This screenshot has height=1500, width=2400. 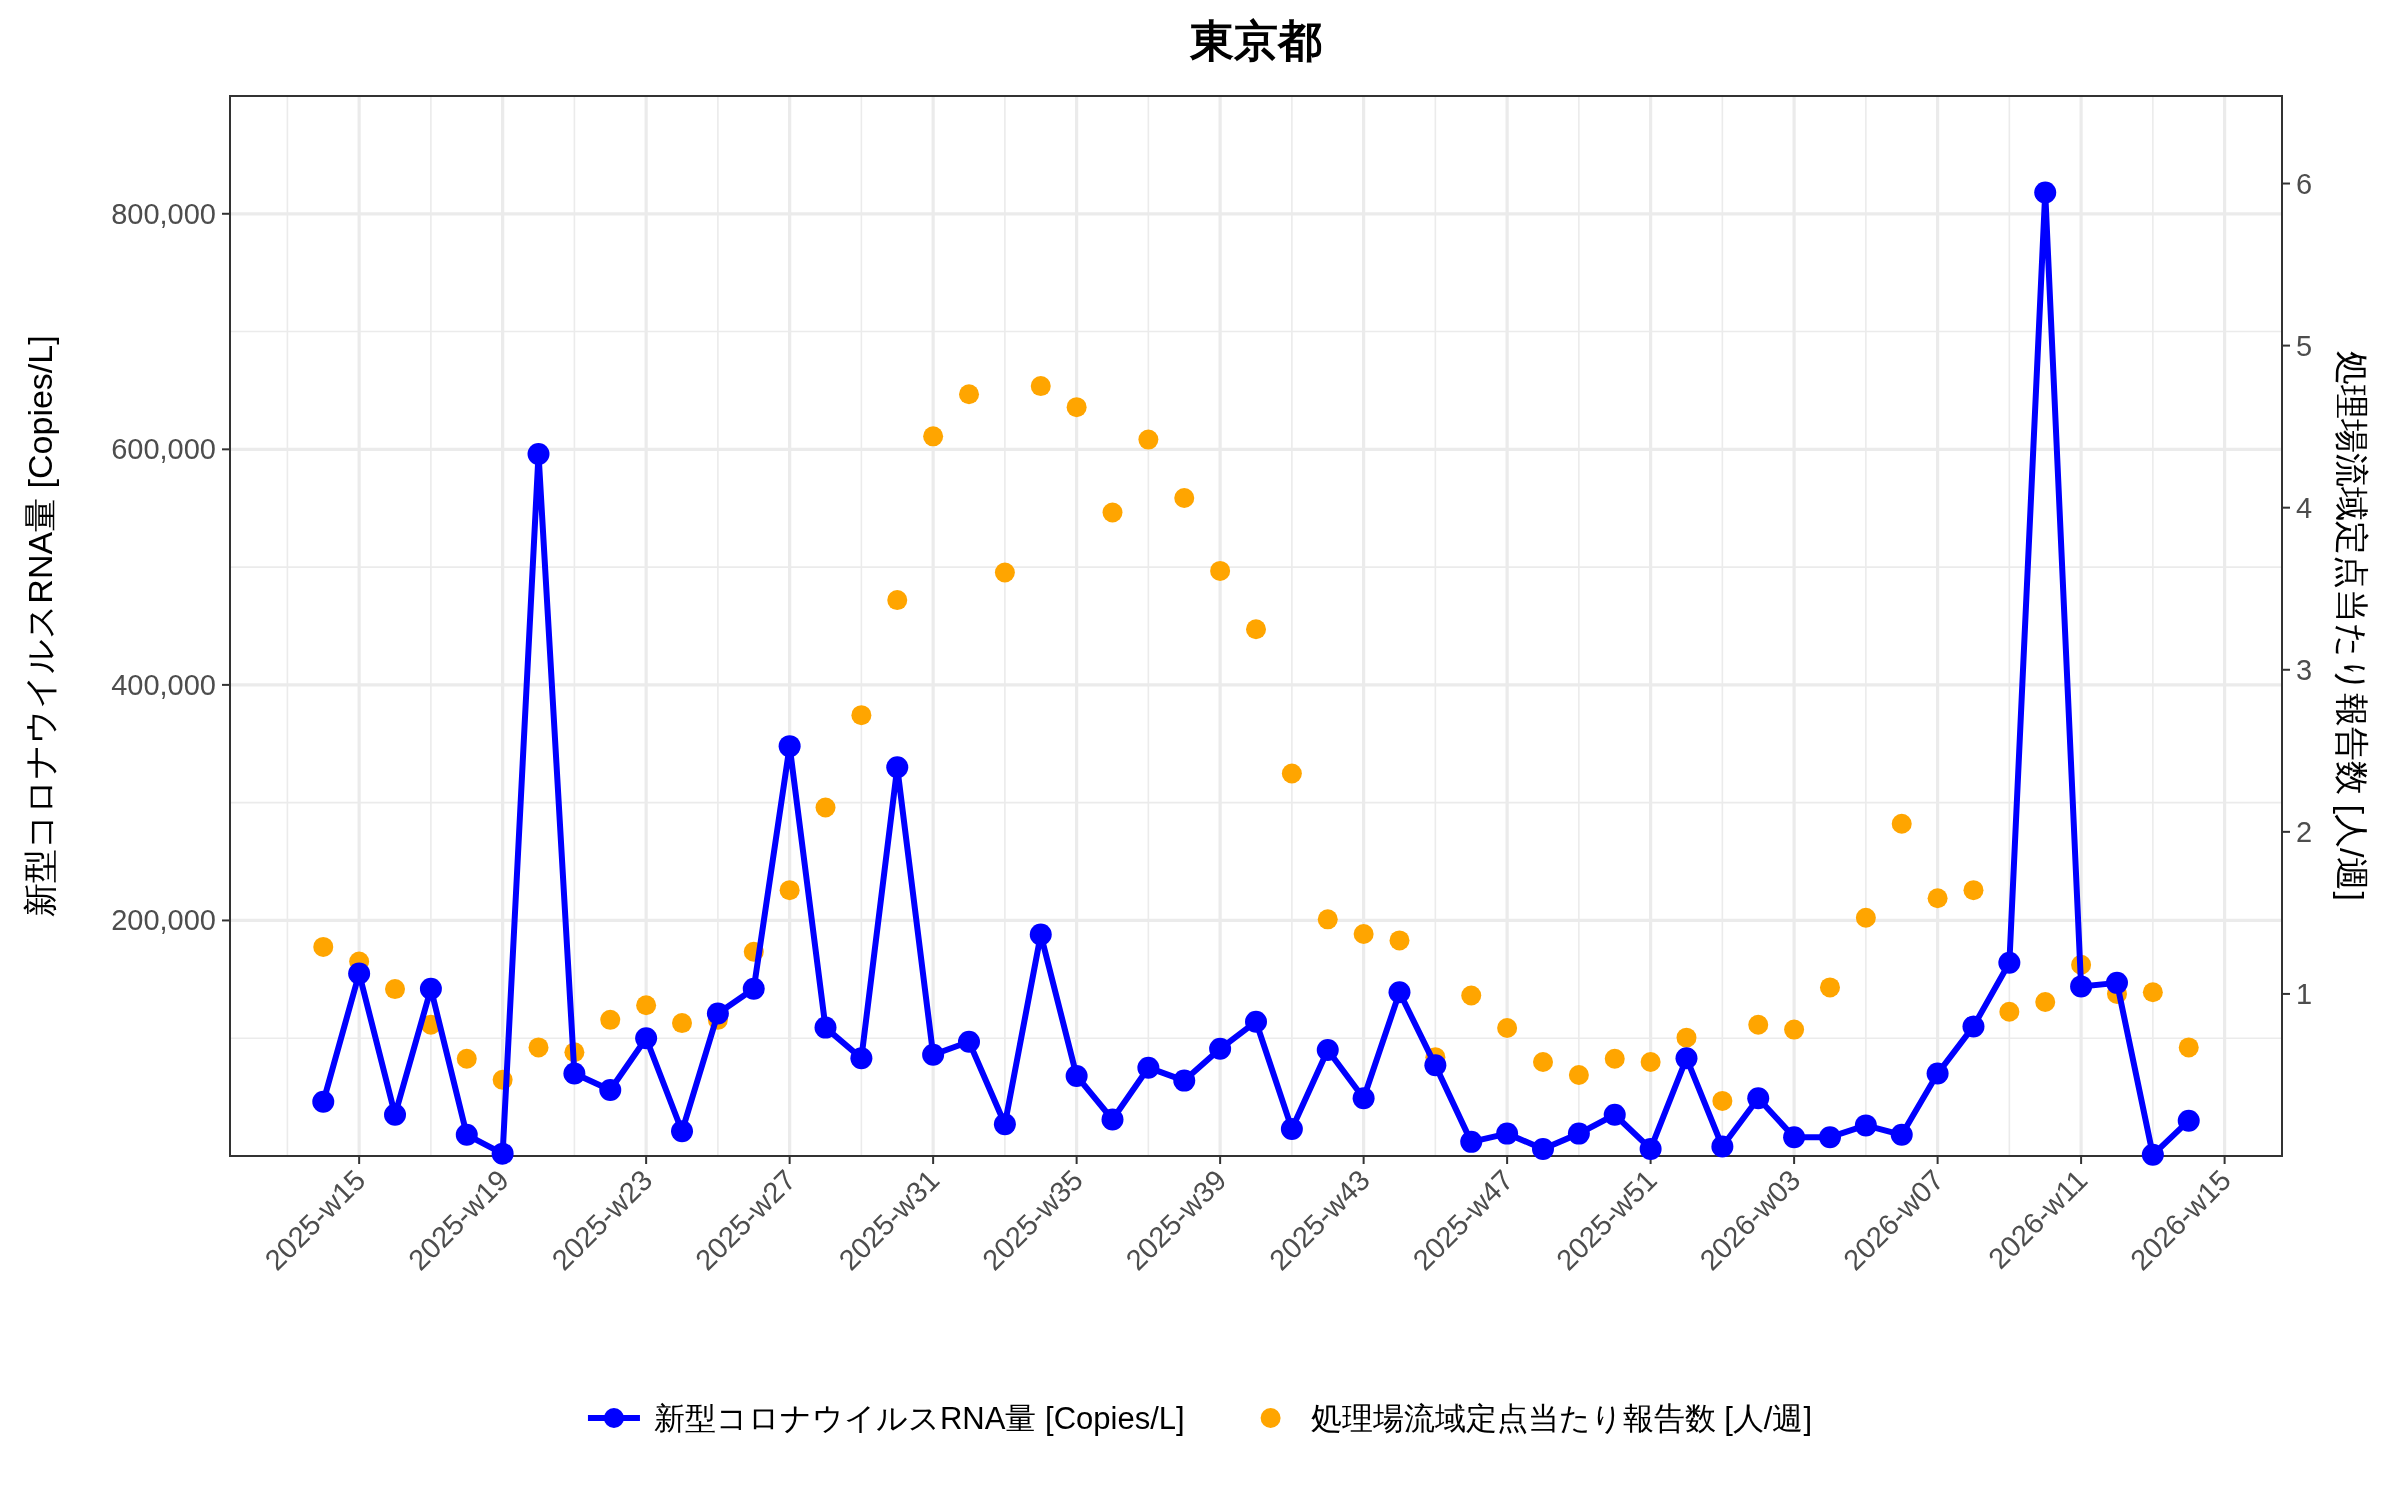 I want to click on y2-axis-title: 処理場流域定点当たり報告数 [人/週], so click(x=2352, y=626).